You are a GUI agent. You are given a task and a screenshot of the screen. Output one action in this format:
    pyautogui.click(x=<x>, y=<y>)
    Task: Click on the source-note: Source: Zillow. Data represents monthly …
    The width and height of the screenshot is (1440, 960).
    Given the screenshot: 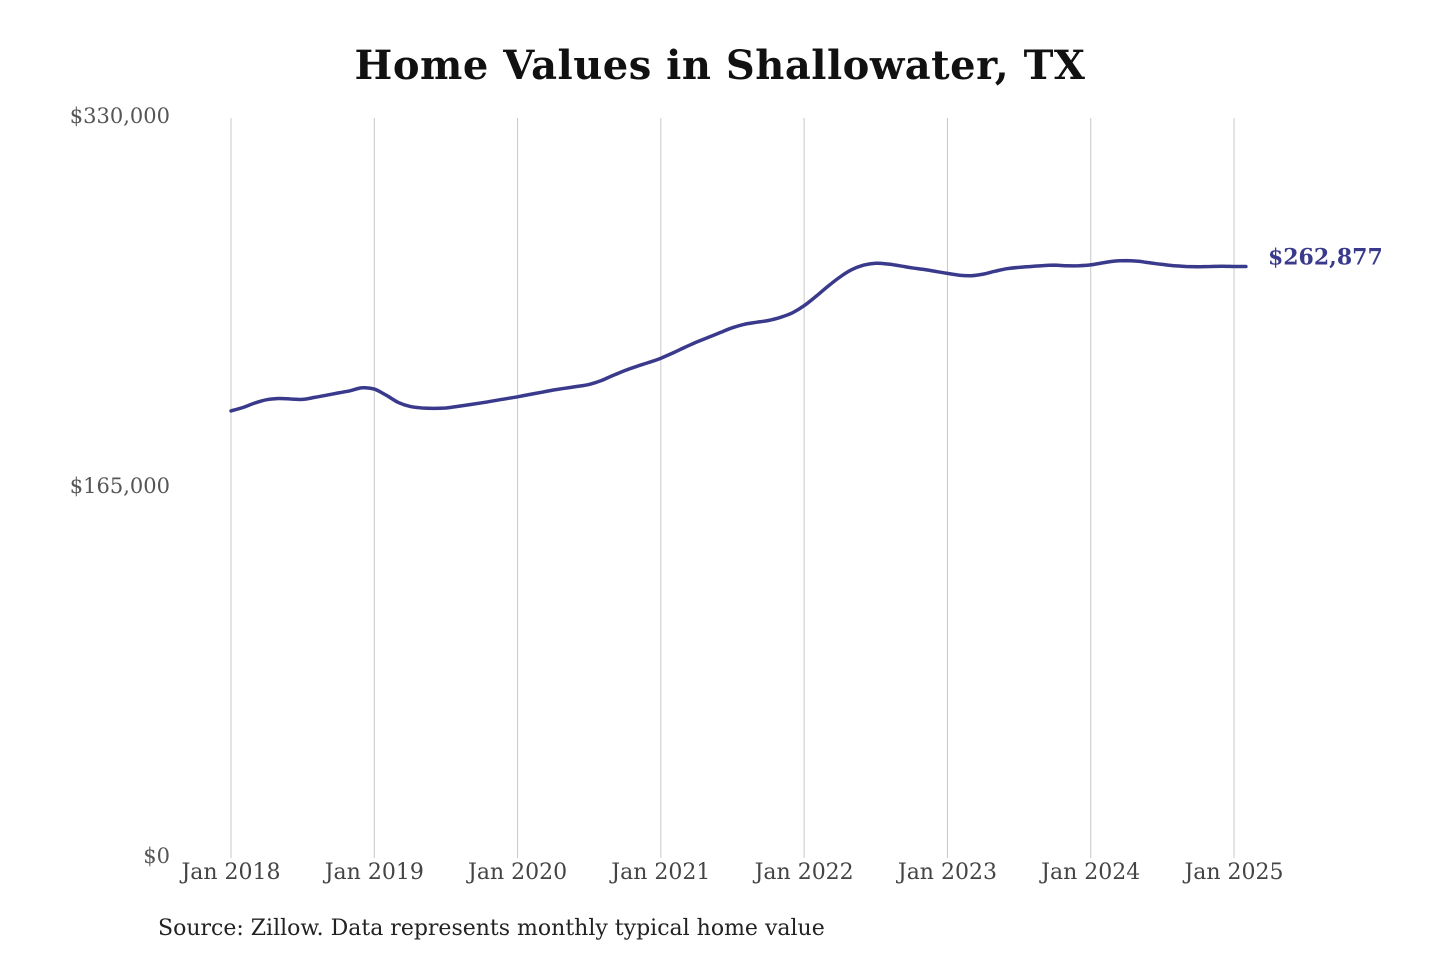 What is the action you would take?
    pyautogui.click(x=491, y=928)
    